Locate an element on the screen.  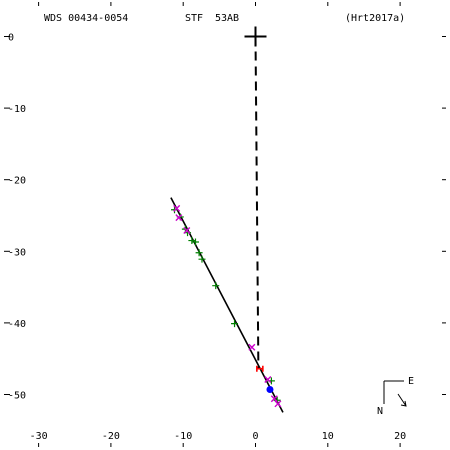
x-tick-label: 10 is located at coordinates (328, 436).